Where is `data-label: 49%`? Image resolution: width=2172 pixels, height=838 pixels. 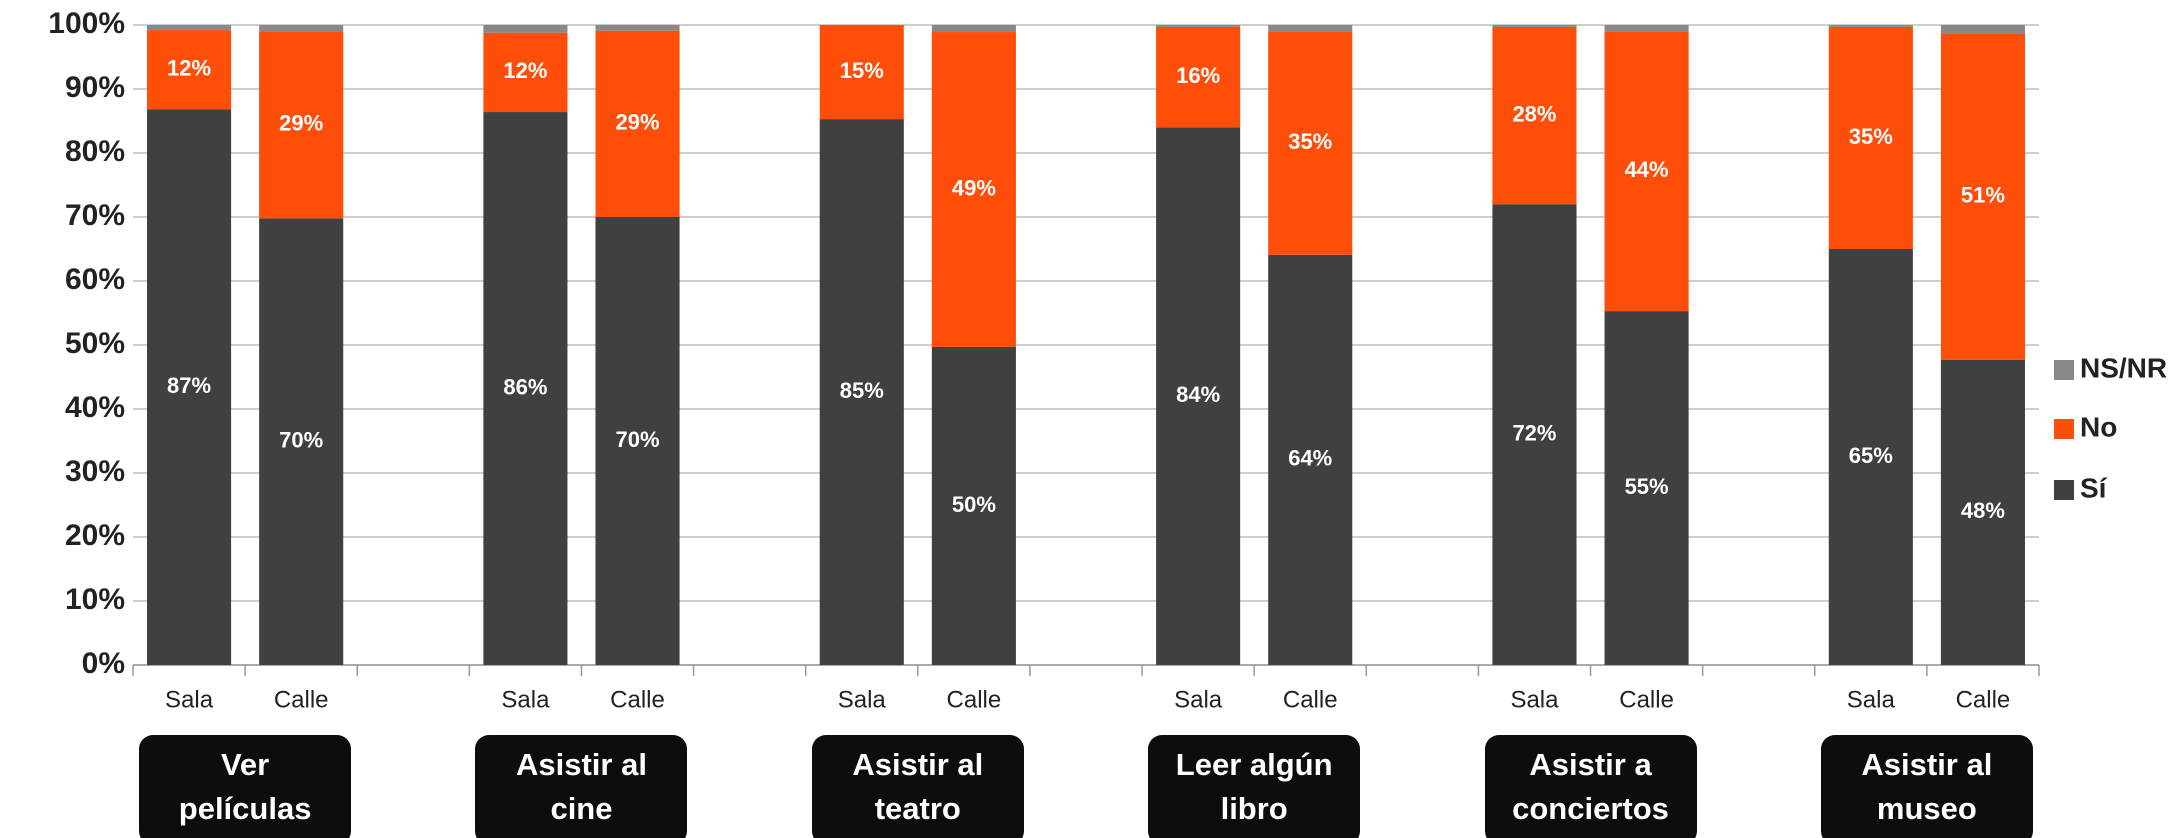
data-label: 49% is located at coordinates (974, 187).